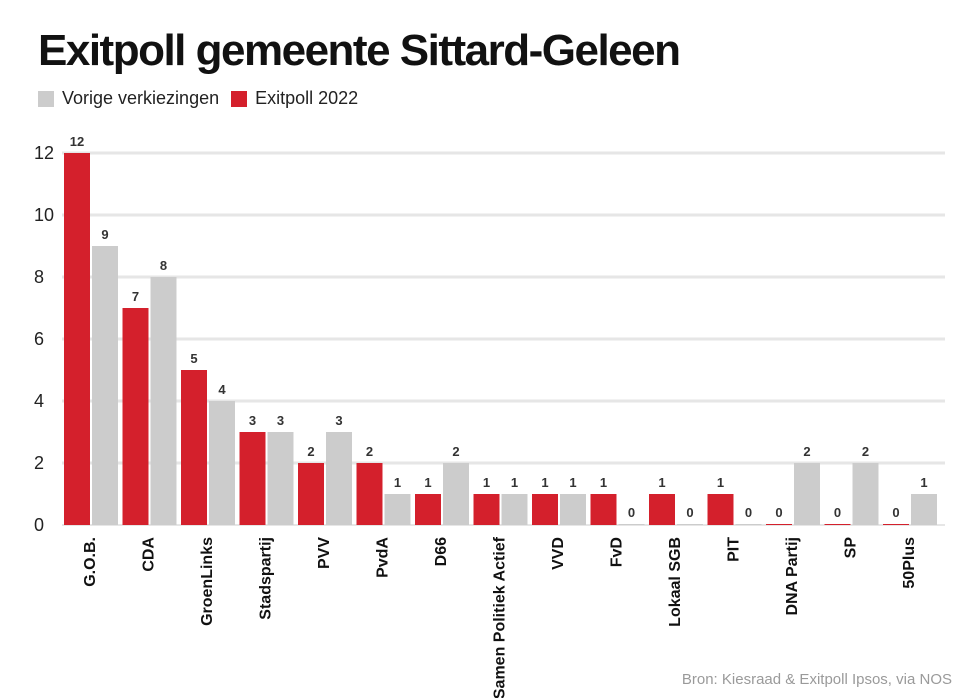 Image resolution: width=980 pixels, height=698 pixels. What do you see at coordinates (617, 552) in the screenshot?
I see `category-label-fvd: FvD` at bounding box center [617, 552].